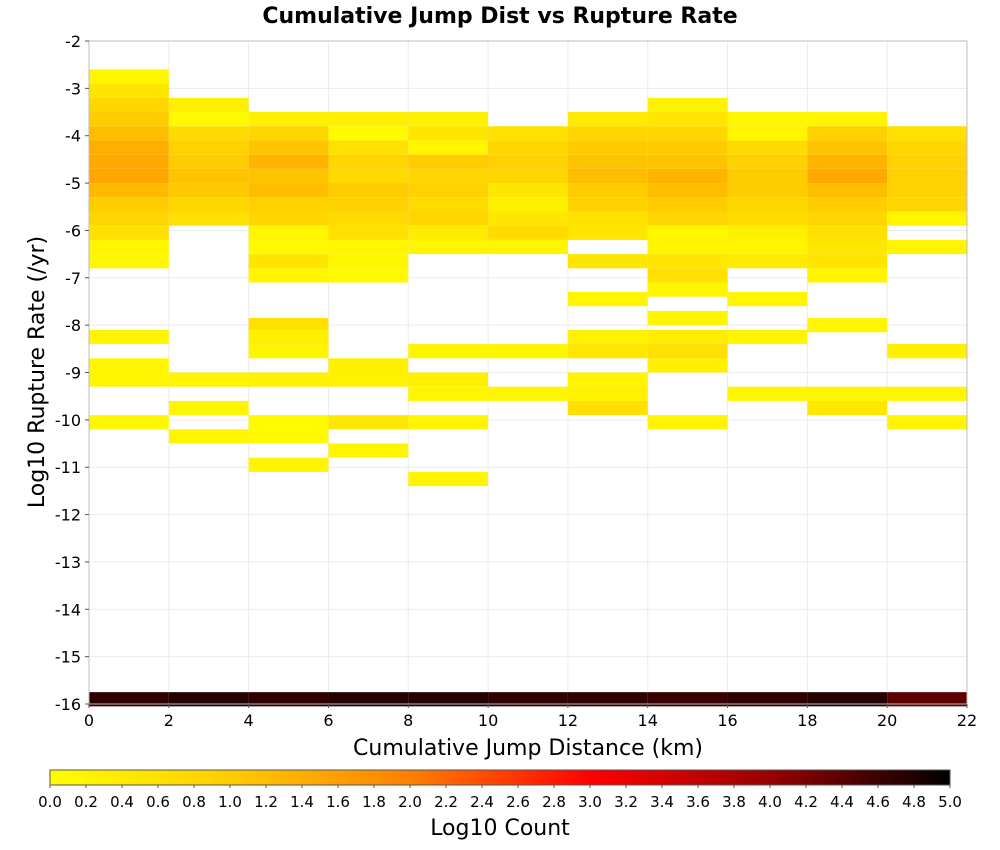 The image size is (1000, 850). I want to click on x-tick-label: 10, so click(488, 720).